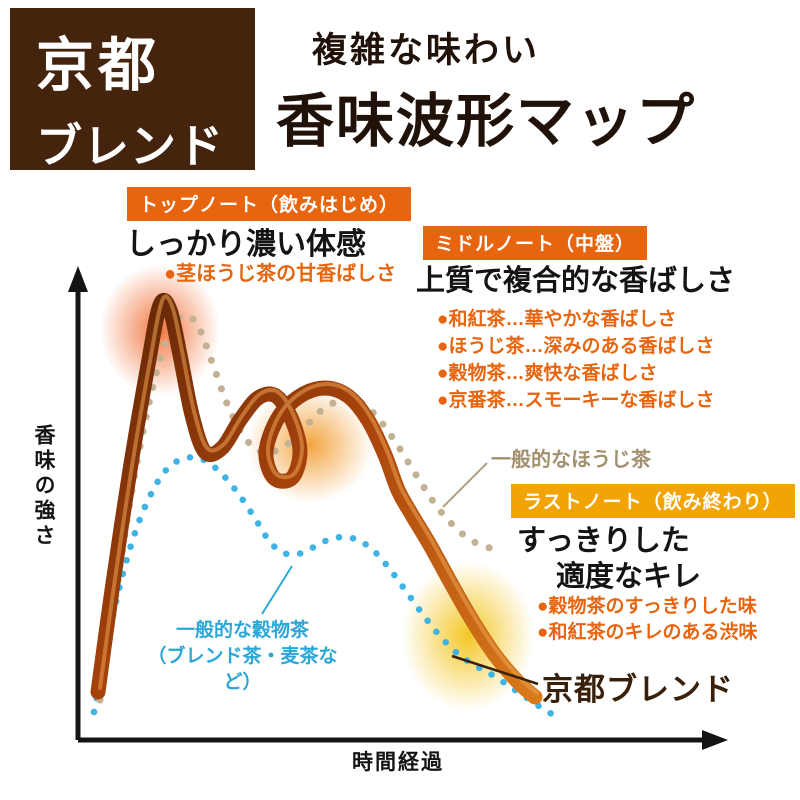  I want to click on last-note-bullet: ●穀物茶のすっきりした味, so click(647, 606).